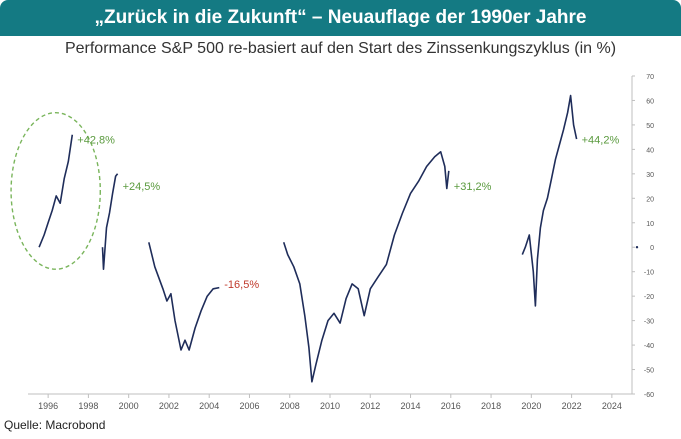 The height and width of the screenshot is (439, 681). What do you see at coordinates (637, 247) in the screenshot?
I see `zero-point-marker` at bounding box center [637, 247].